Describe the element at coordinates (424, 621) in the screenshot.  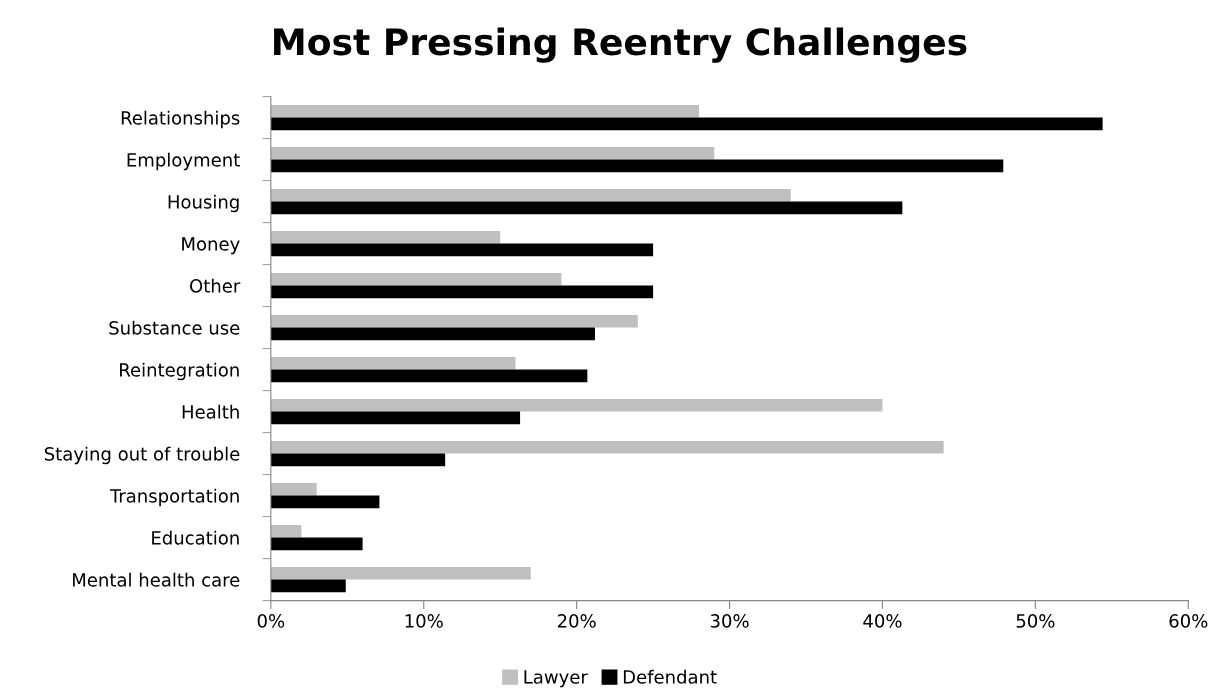
I see `x-tick-label: 10%` at that location.